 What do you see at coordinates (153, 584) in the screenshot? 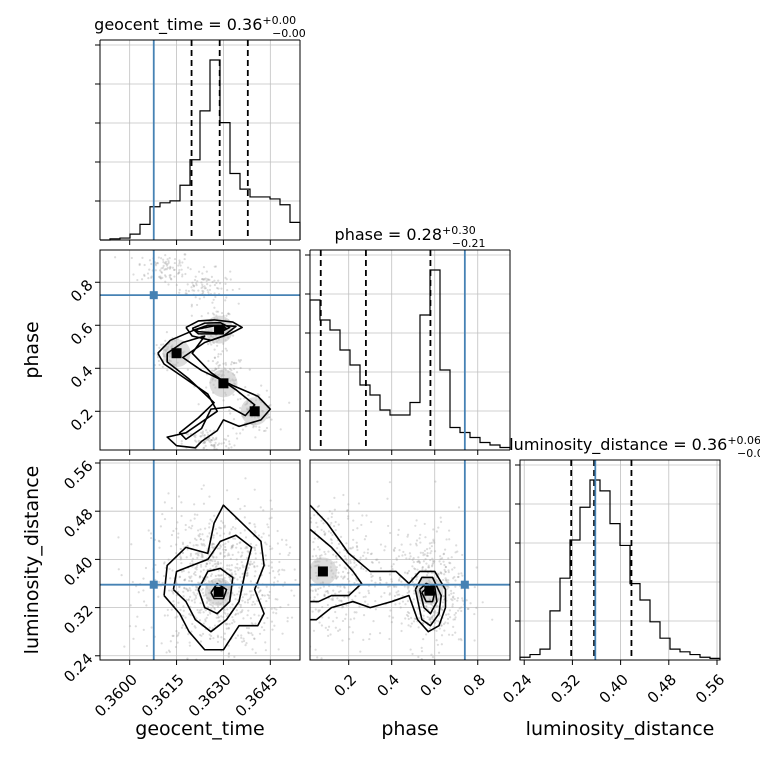
I see `scatter-geocent_time-vs-luminosity_distance-truth-marker` at bounding box center [153, 584].